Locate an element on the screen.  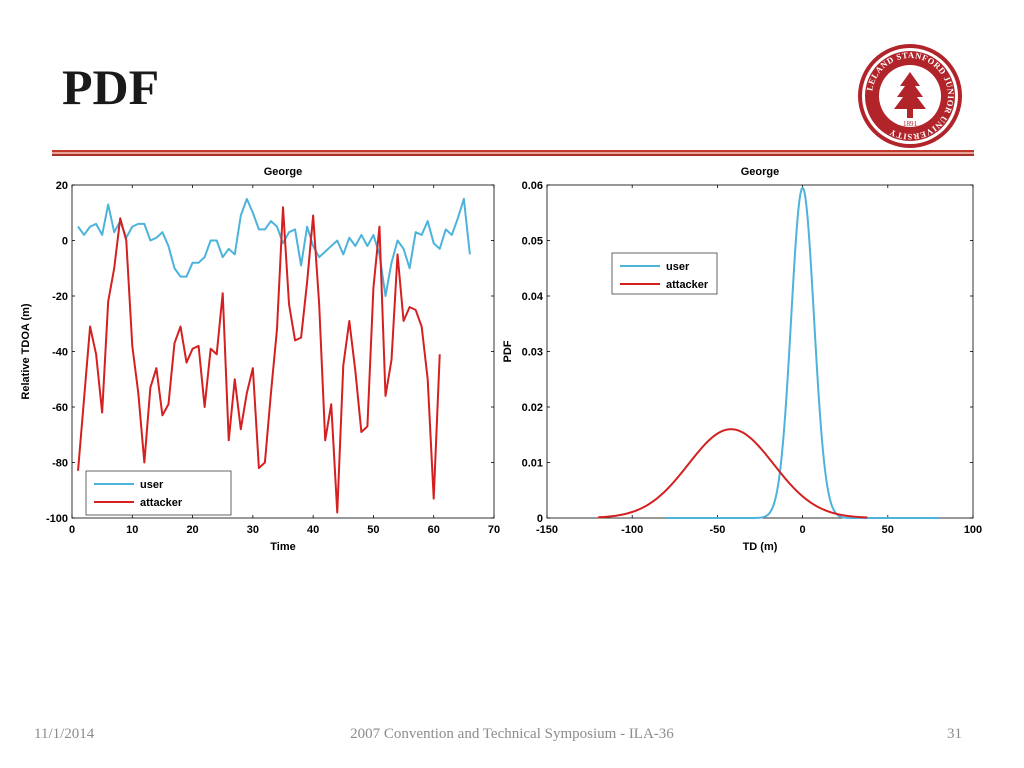
y-axis-label: Relative TDOA (m) is located at coordinates (26, 351).